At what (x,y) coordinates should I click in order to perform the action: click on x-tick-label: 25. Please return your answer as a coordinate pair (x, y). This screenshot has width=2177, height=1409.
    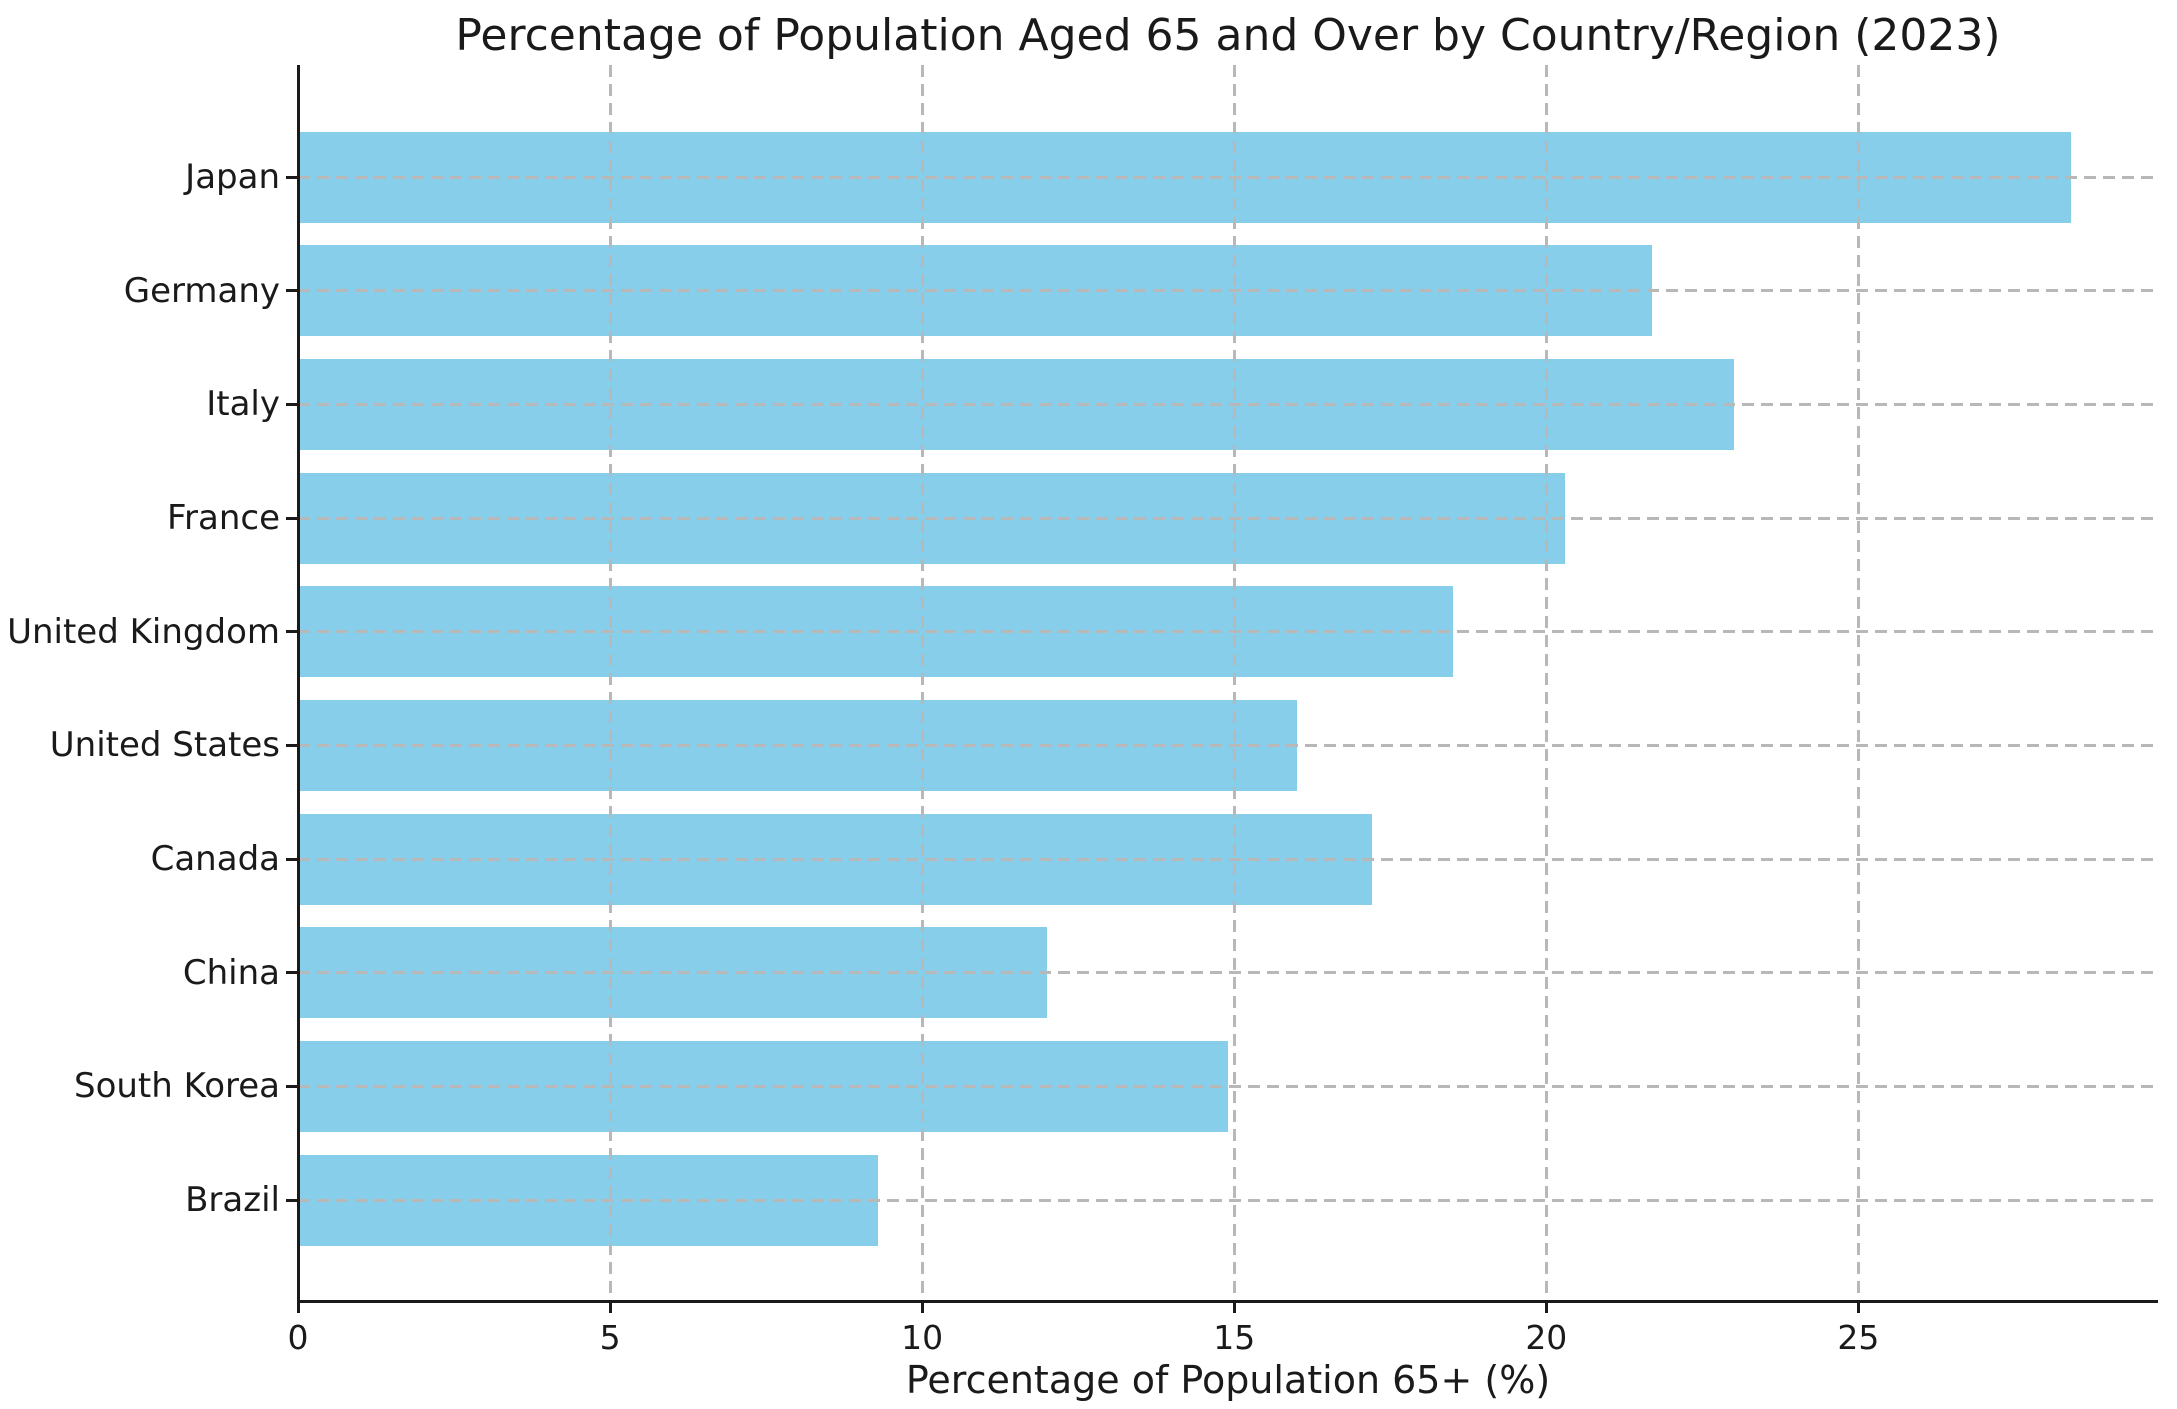
    Looking at the image, I should click on (1858, 1337).